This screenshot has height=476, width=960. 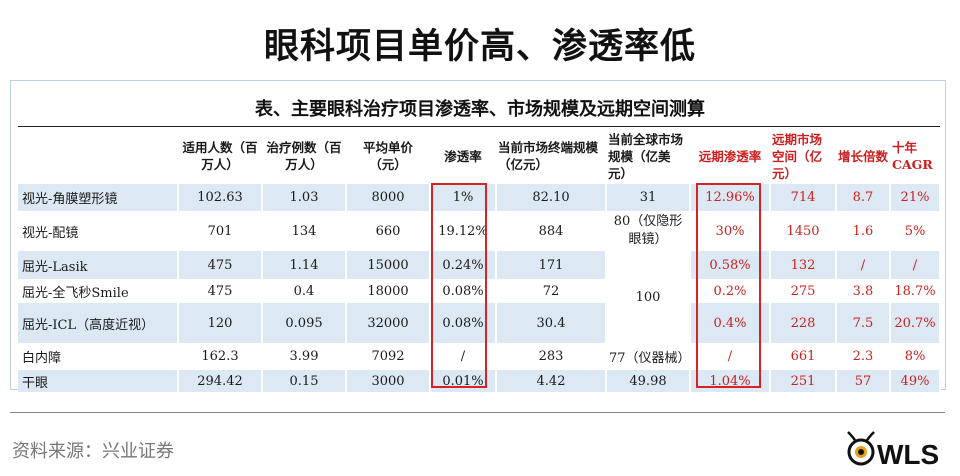 What do you see at coordinates (915, 356) in the screenshot?
I see `cell-cagr: 8%` at bounding box center [915, 356].